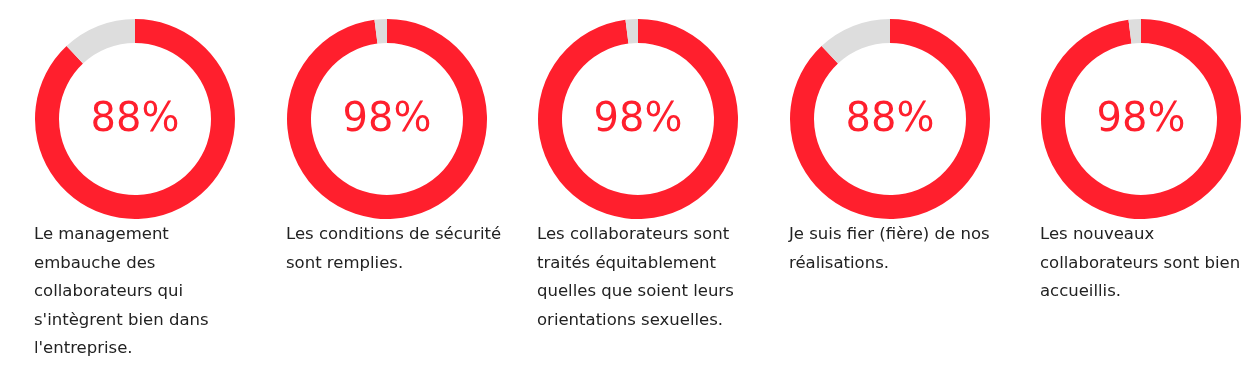 The width and height of the screenshot is (1252, 379). Describe the element at coordinates (636, 277) in the screenshot. I see `text: Les collaborateurs sont traités équitablement quelles que soient leurs orientations sexuelles.` at that location.